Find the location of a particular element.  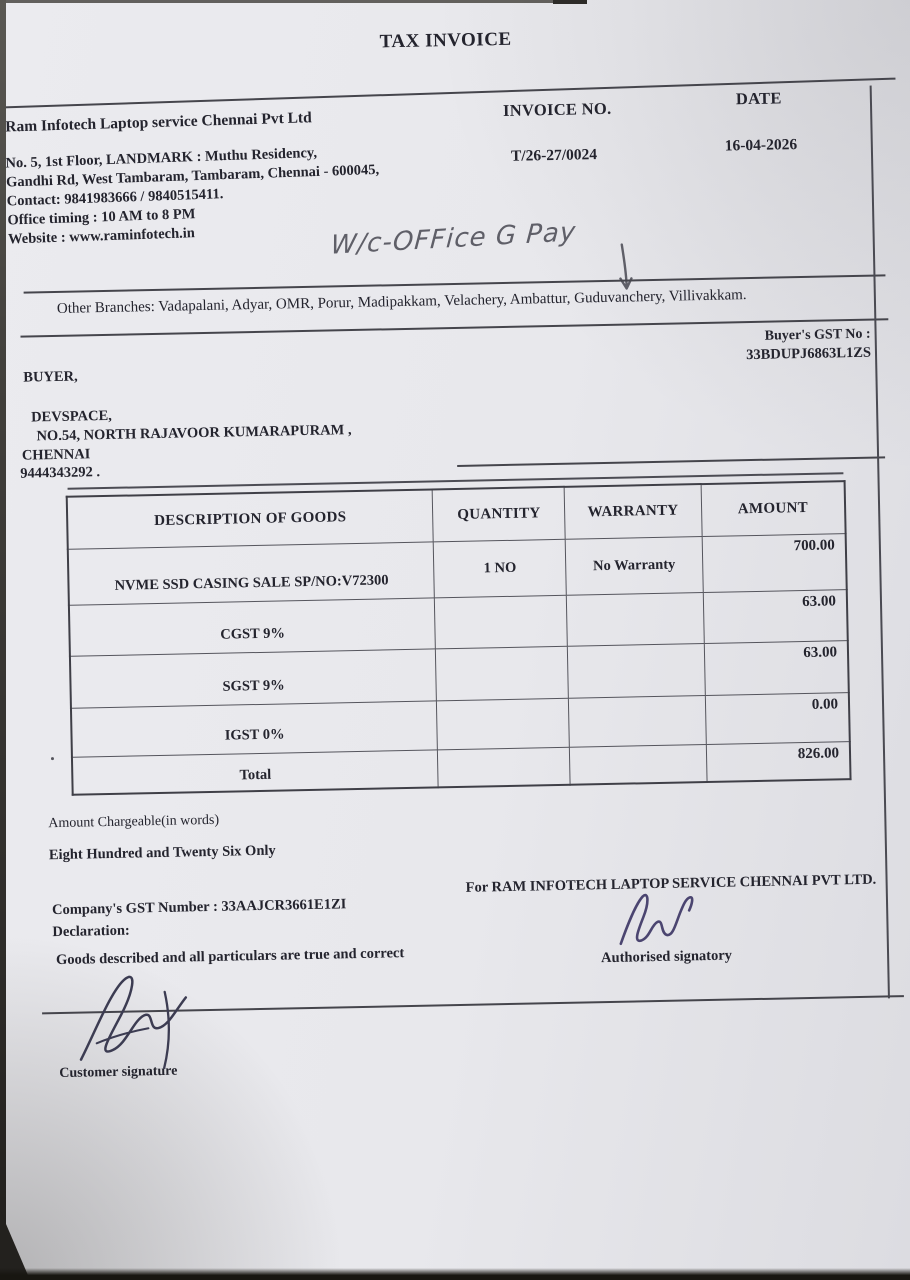

cgst-amount: 63.00 is located at coordinates (775, 616).